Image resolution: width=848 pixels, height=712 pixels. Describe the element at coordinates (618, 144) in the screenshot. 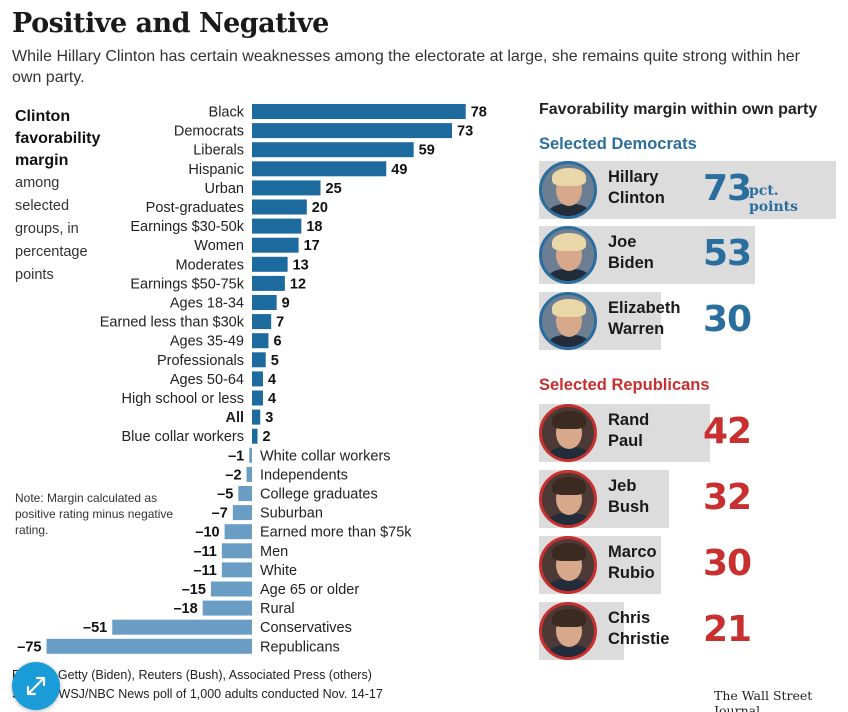

I see `section-head-democrats: Selected Democrats` at that location.